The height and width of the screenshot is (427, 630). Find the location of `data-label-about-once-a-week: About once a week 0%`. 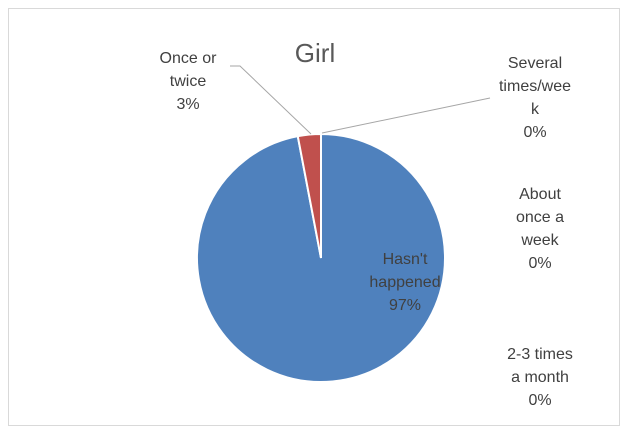

data-label-about-once-a-week: About once a week 0% is located at coordinates (540, 229).